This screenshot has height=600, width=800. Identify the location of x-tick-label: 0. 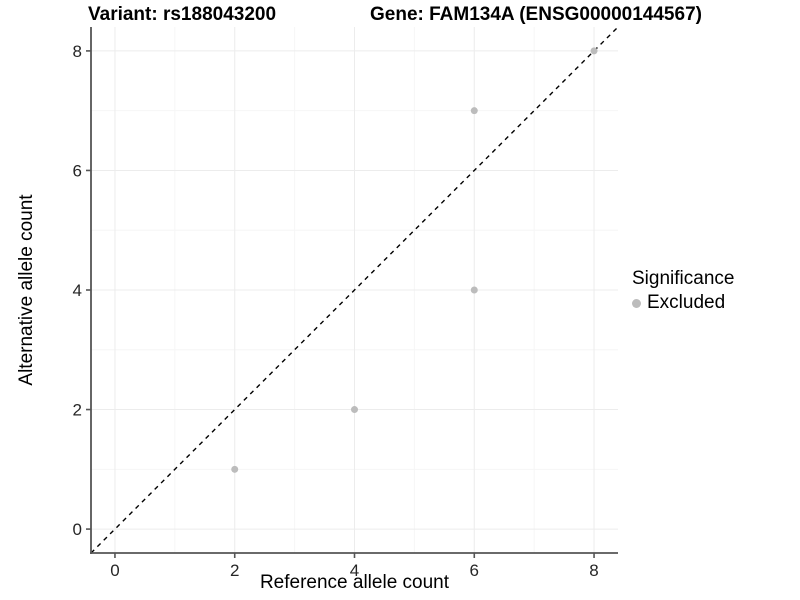
(114, 570).